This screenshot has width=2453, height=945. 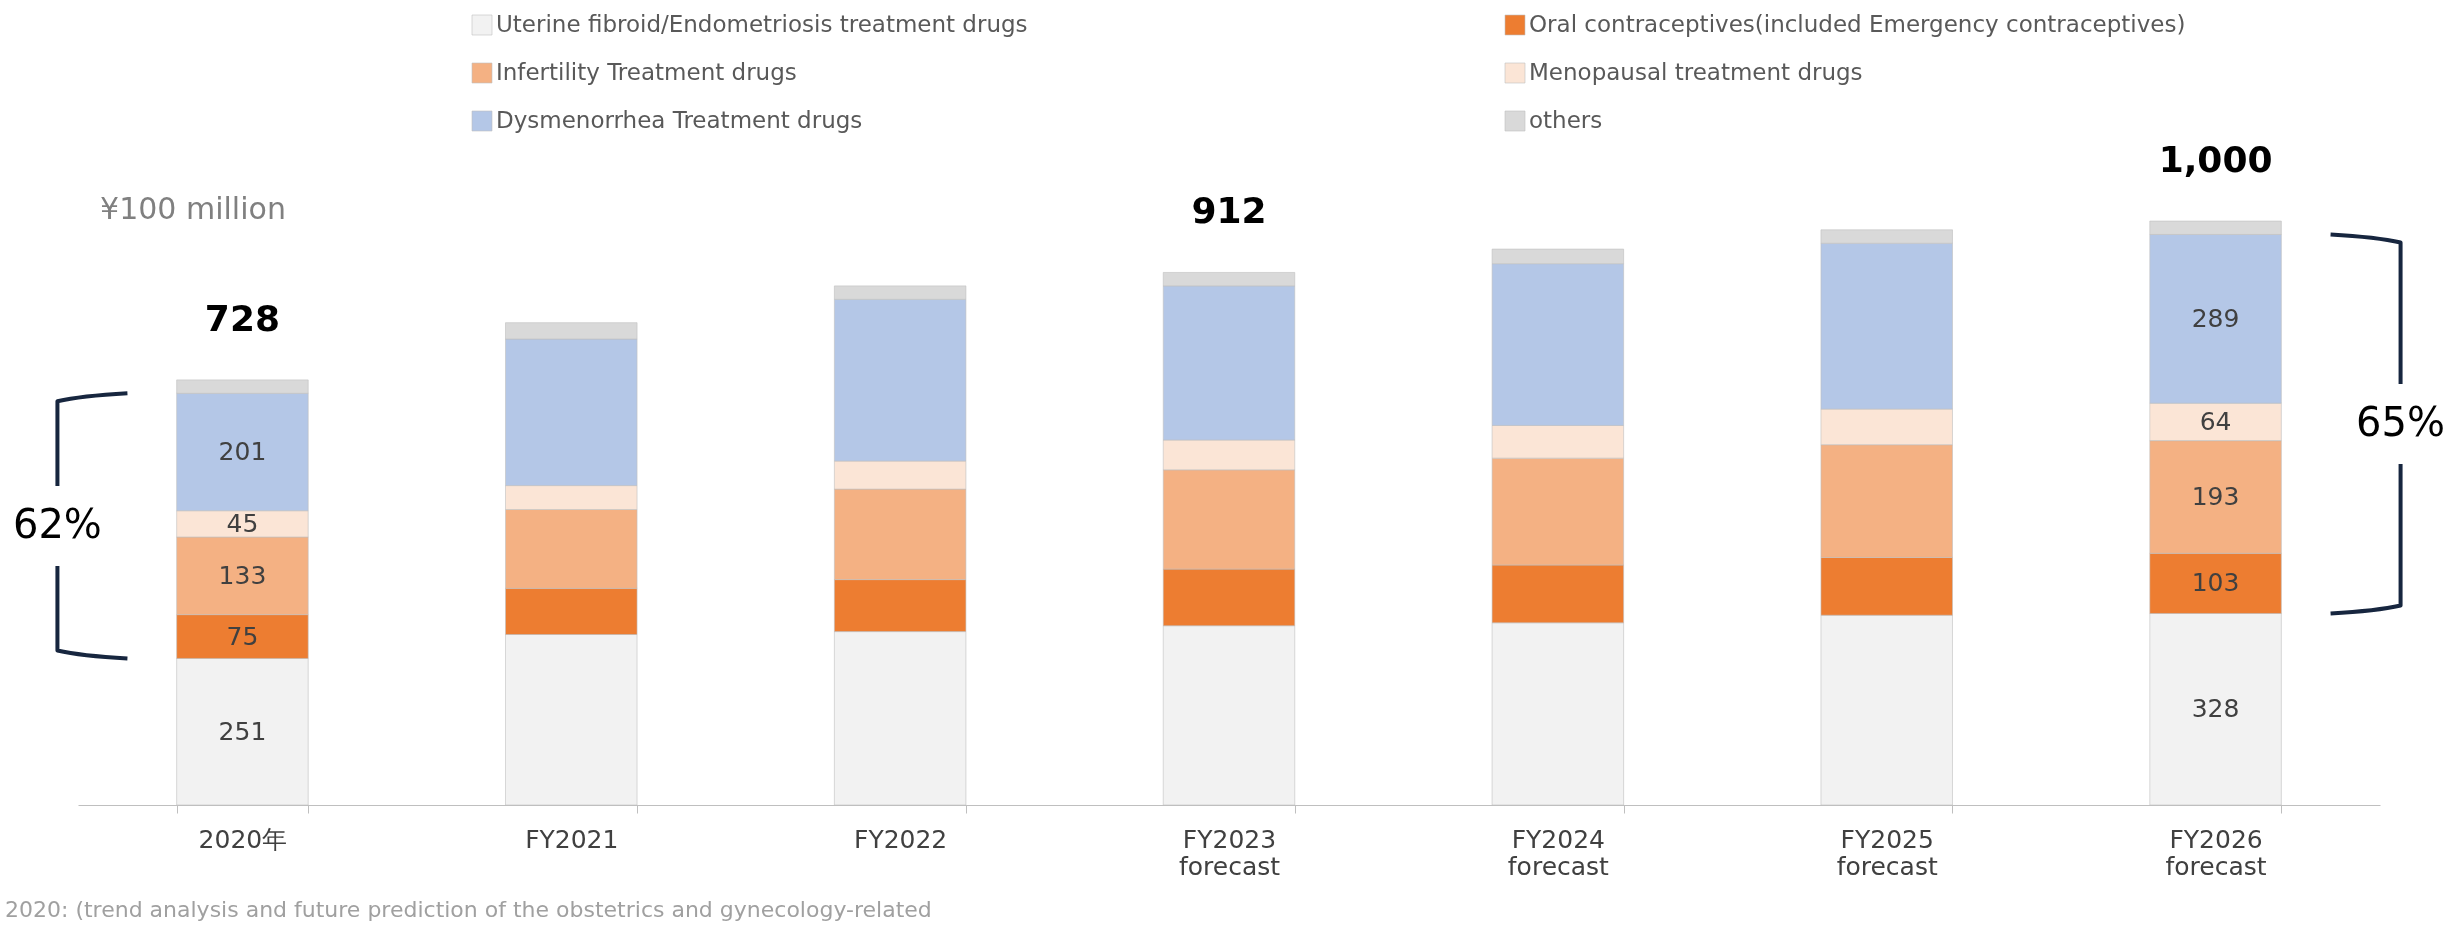 I want to click on annotation: 62%, so click(x=57, y=523).